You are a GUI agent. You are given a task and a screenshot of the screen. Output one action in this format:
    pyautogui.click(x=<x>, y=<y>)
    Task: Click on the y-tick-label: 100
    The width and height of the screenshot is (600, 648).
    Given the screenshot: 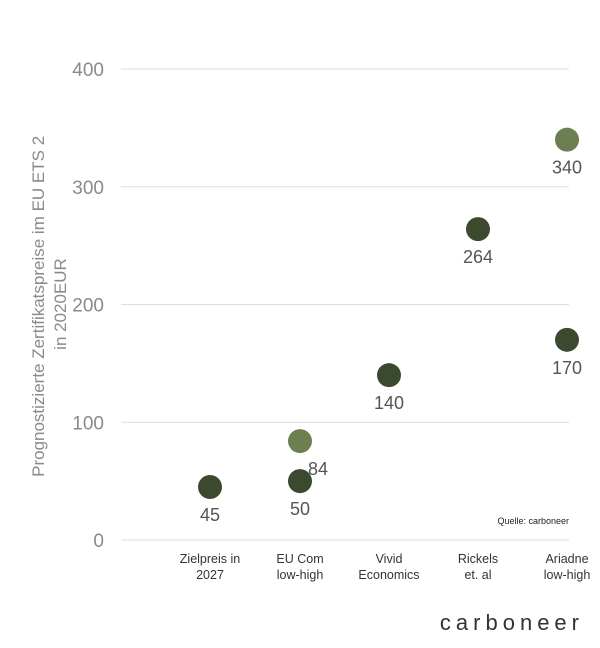 What is the action you would take?
    pyautogui.click(x=88, y=423)
    